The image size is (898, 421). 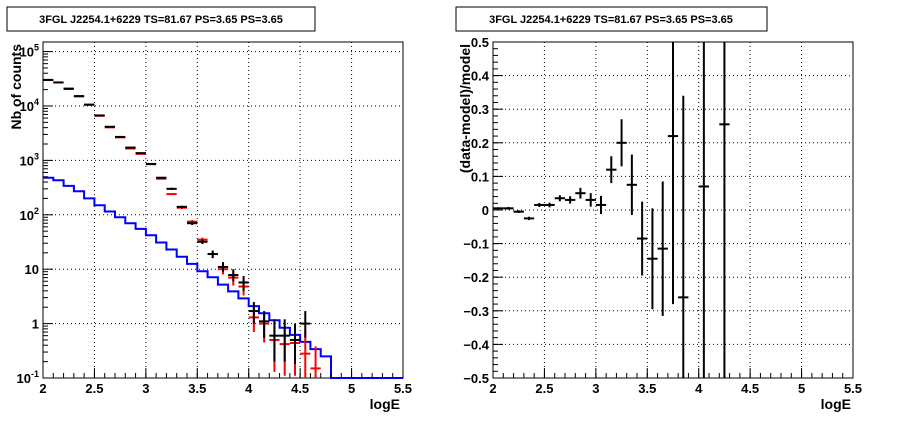 I want to click on y-tick-label: 0.5, so click(x=480, y=42).